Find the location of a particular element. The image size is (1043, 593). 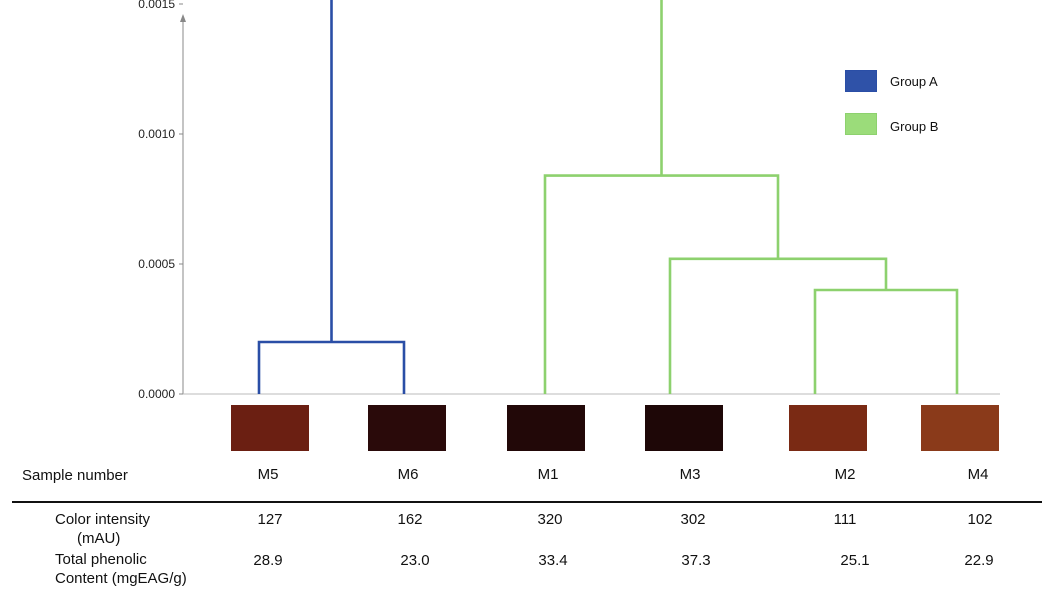

color-intensity-m1: 320 is located at coordinates (550, 519).